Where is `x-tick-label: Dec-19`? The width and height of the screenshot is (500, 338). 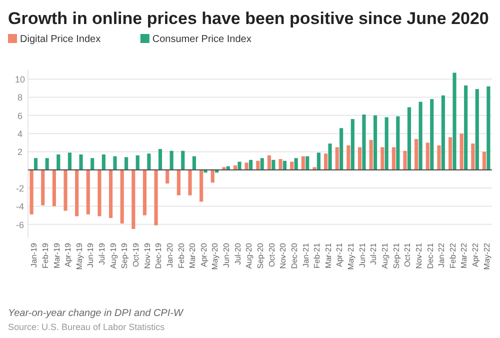 x-tick-label: Dec-19 is located at coordinates (159, 255).